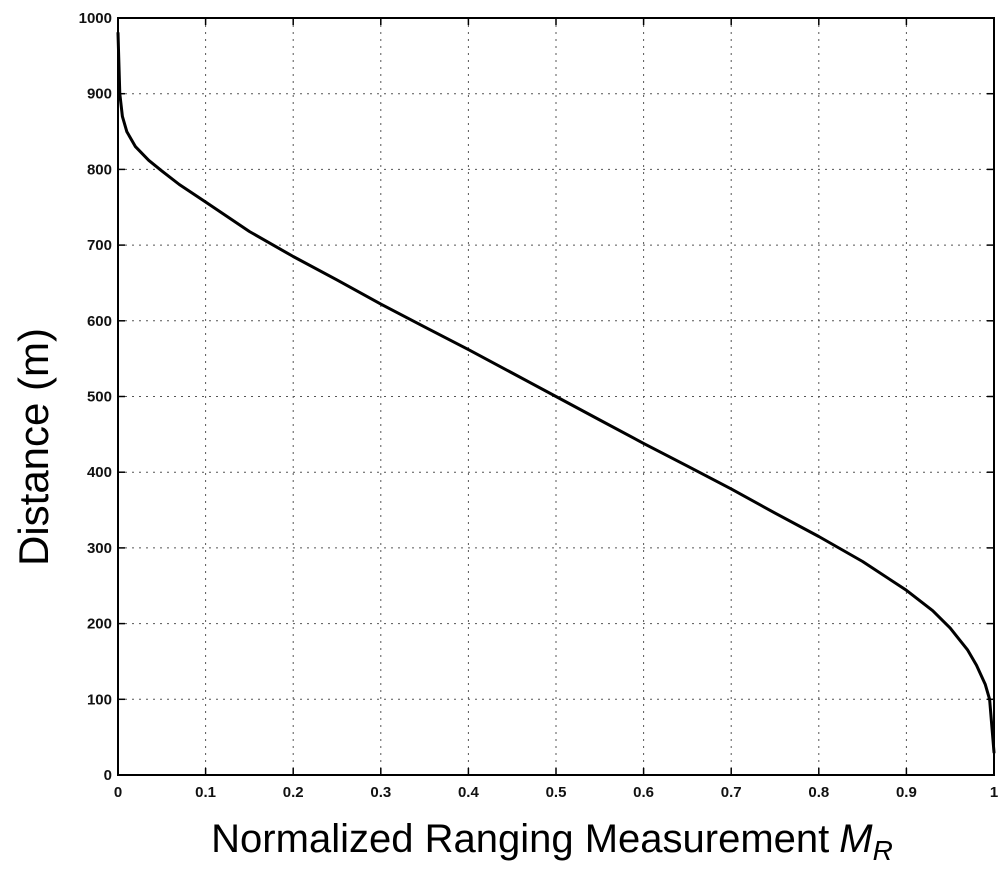 The height and width of the screenshot is (870, 1002). Describe the element at coordinates (108, 775) in the screenshot. I see `y-tick-label: 0` at that location.